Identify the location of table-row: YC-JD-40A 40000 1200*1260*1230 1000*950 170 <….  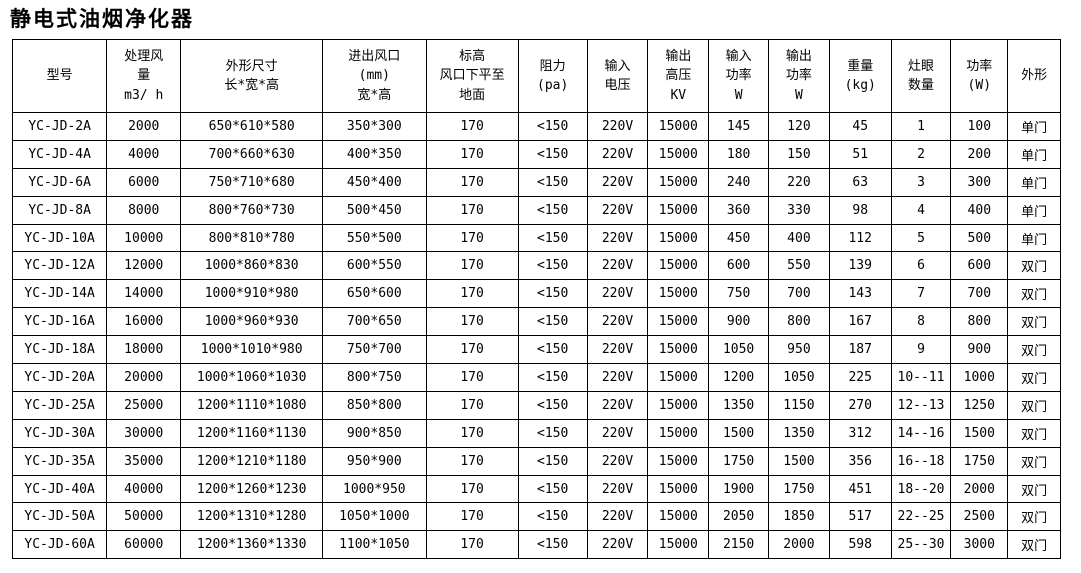
(536, 489).